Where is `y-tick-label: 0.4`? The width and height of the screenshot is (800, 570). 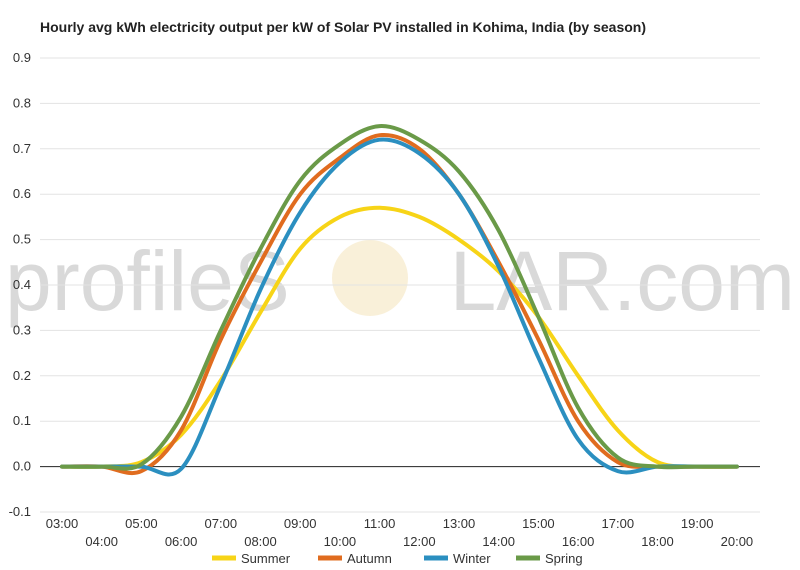
y-tick-label: 0.4 is located at coordinates (22, 284).